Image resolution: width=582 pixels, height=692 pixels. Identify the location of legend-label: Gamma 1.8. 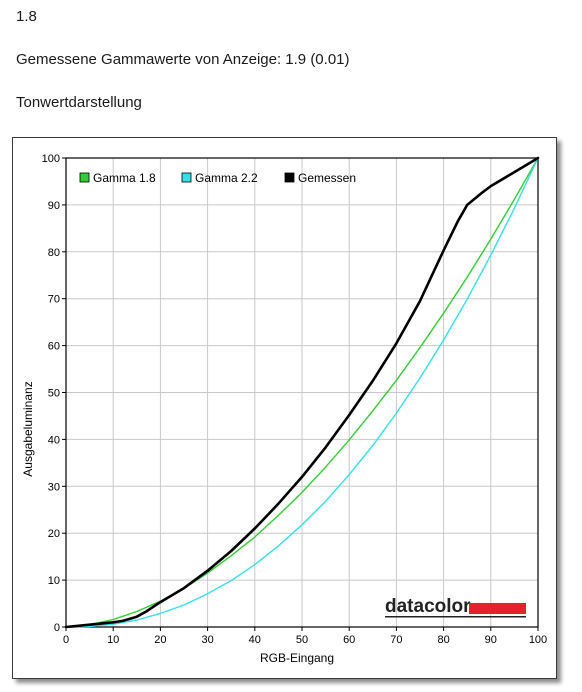
(124, 178).